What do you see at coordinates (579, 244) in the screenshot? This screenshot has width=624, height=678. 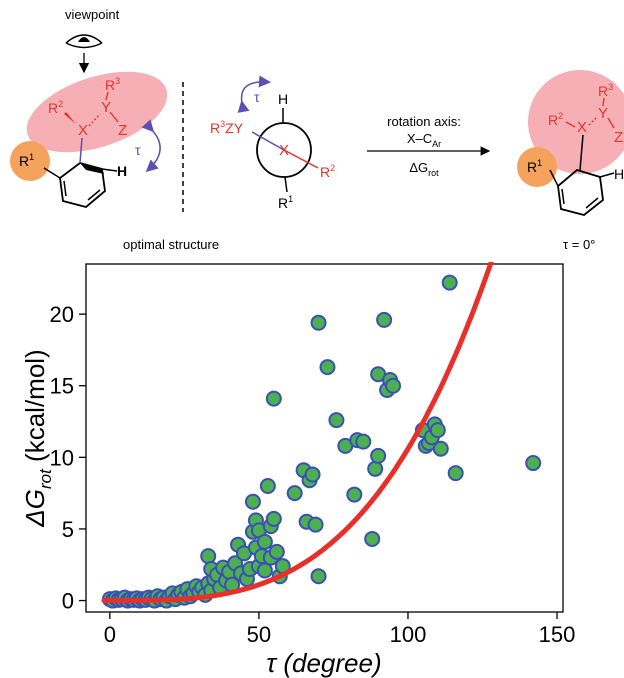 I see `tau-zero-label: τ = 0°` at bounding box center [579, 244].